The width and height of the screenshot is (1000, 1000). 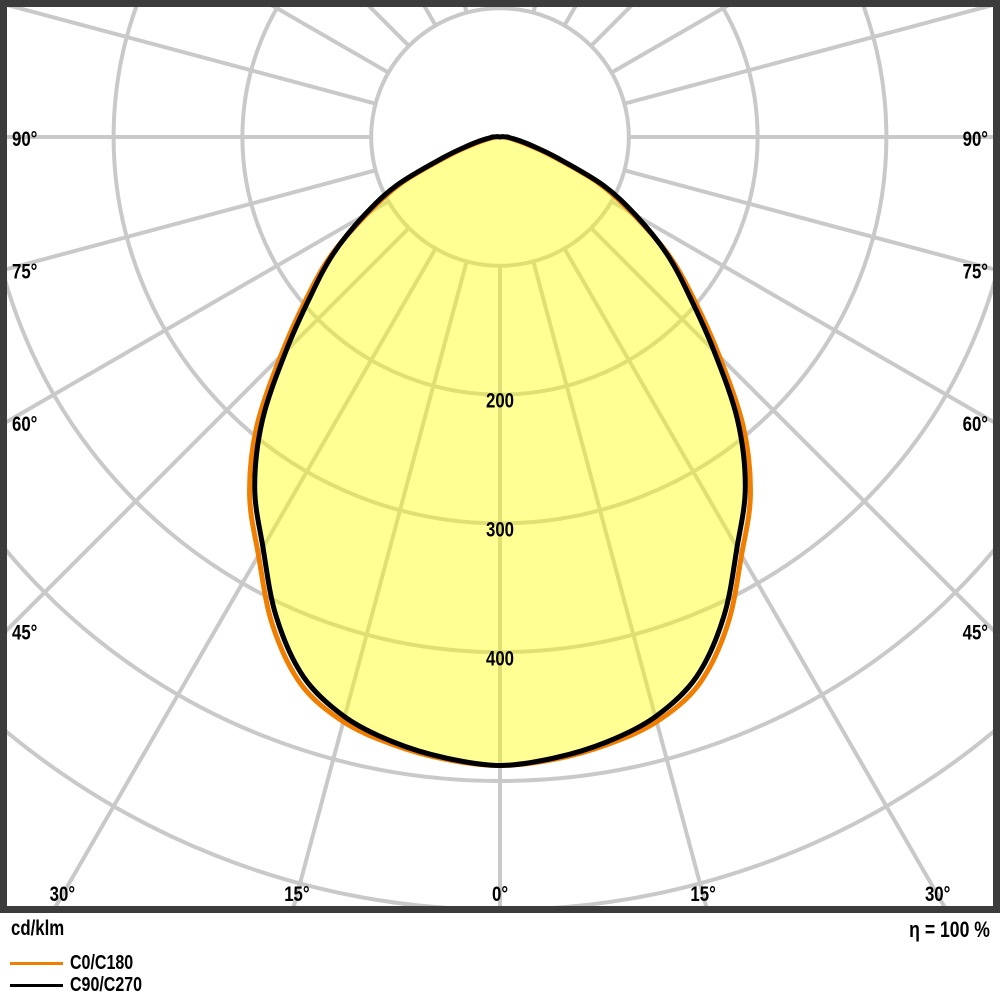 I want to click on legend-line-swatch-c90, so click(x=36, y=985).